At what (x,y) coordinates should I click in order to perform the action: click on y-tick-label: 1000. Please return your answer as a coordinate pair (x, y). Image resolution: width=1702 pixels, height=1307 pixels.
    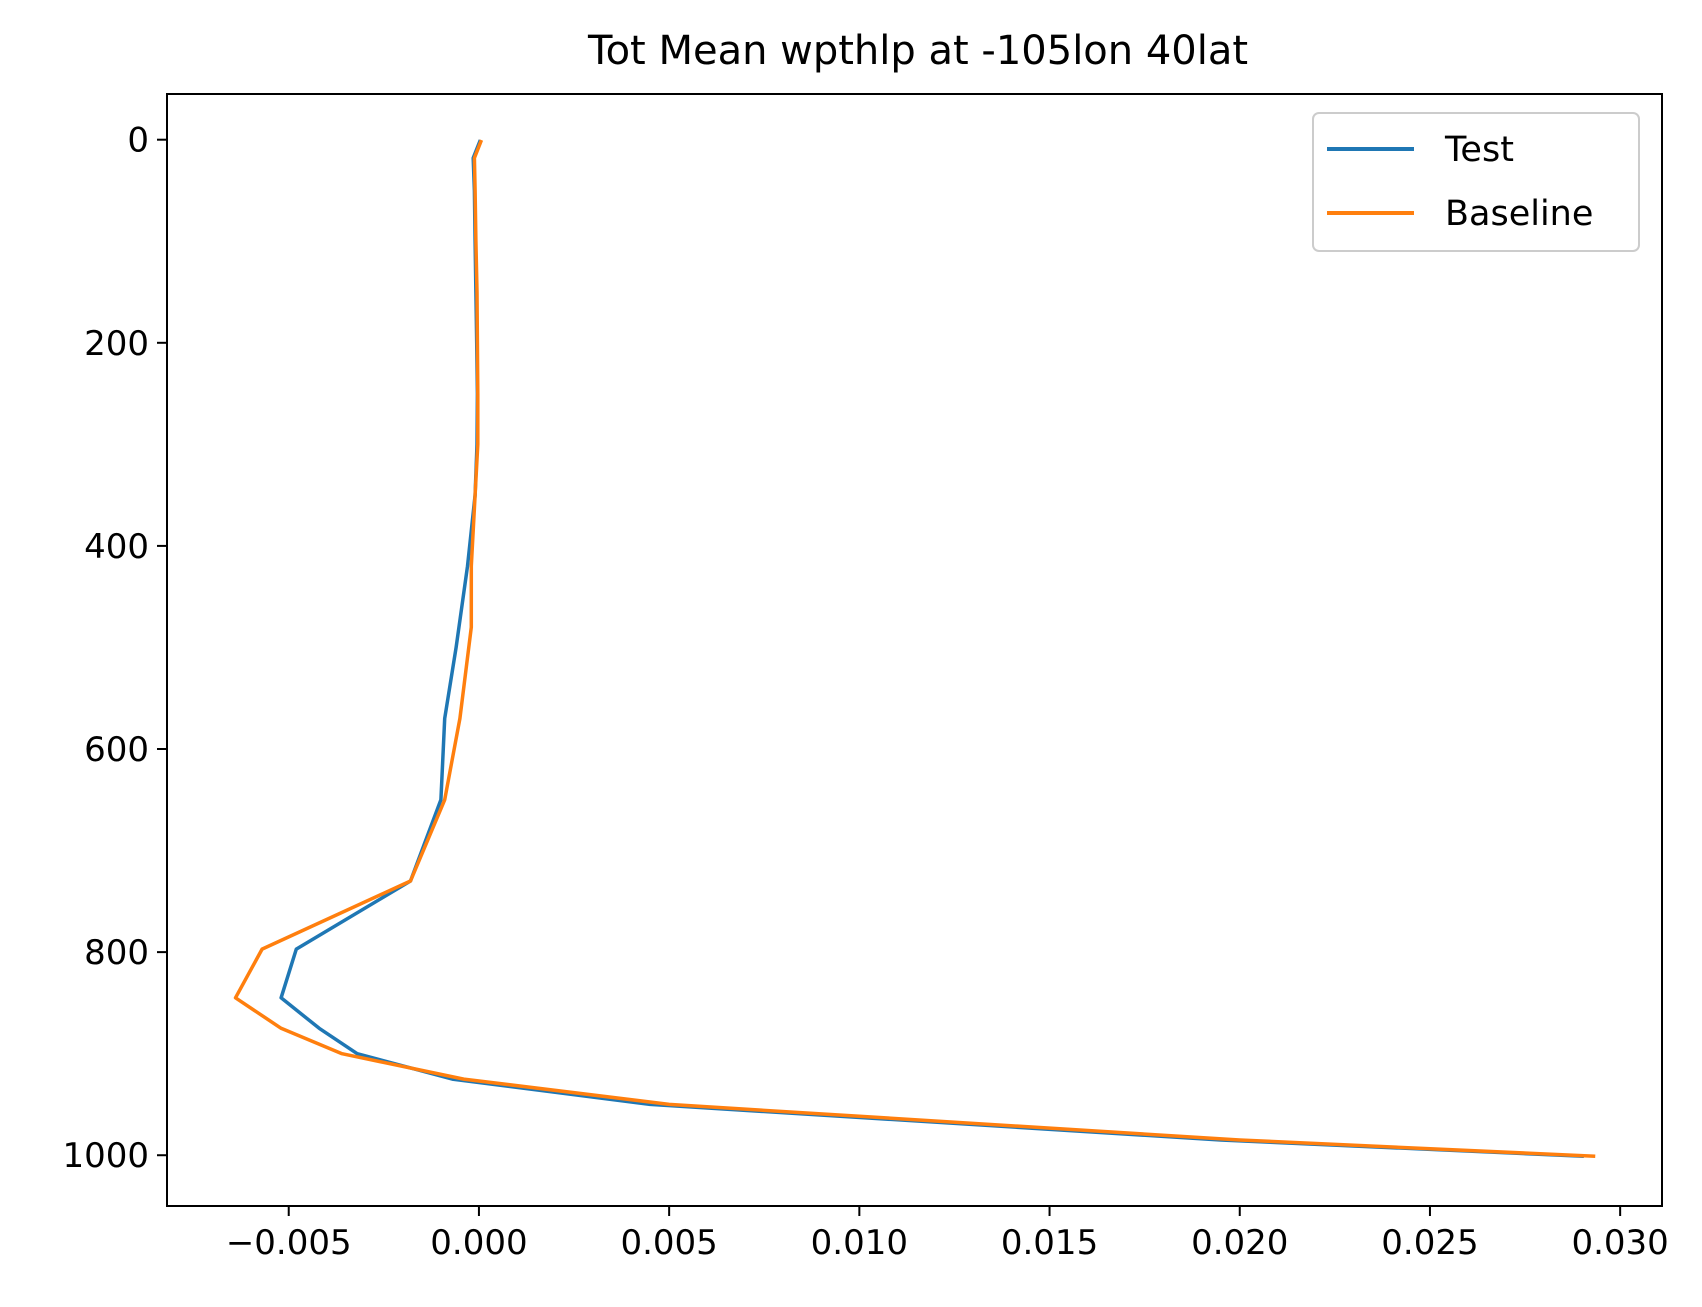
    Looking at the image, I should click on (105, 1156).